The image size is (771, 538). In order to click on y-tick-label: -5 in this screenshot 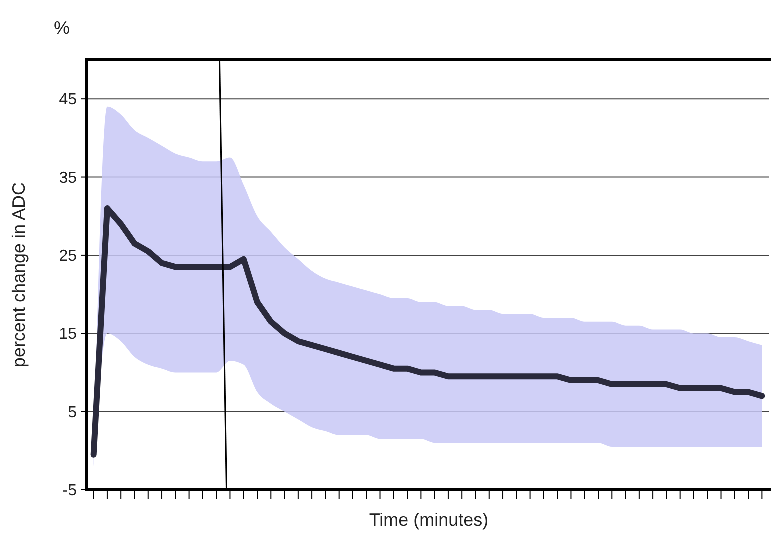, I will do `click(70, 491)`.